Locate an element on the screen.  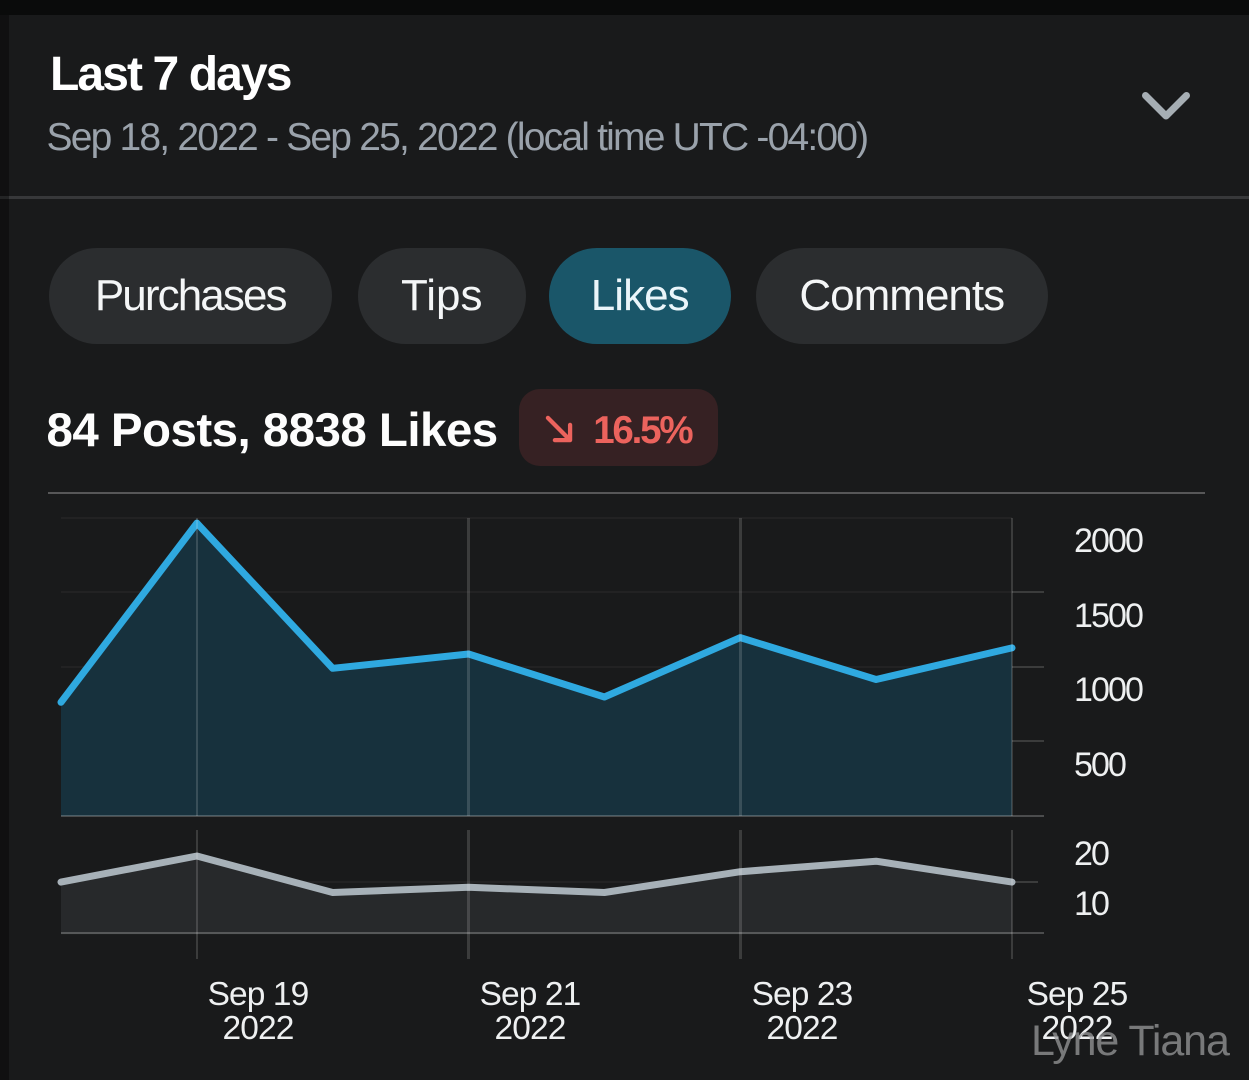
trend-badge: 16.5% is located at coordinates (618, 427).